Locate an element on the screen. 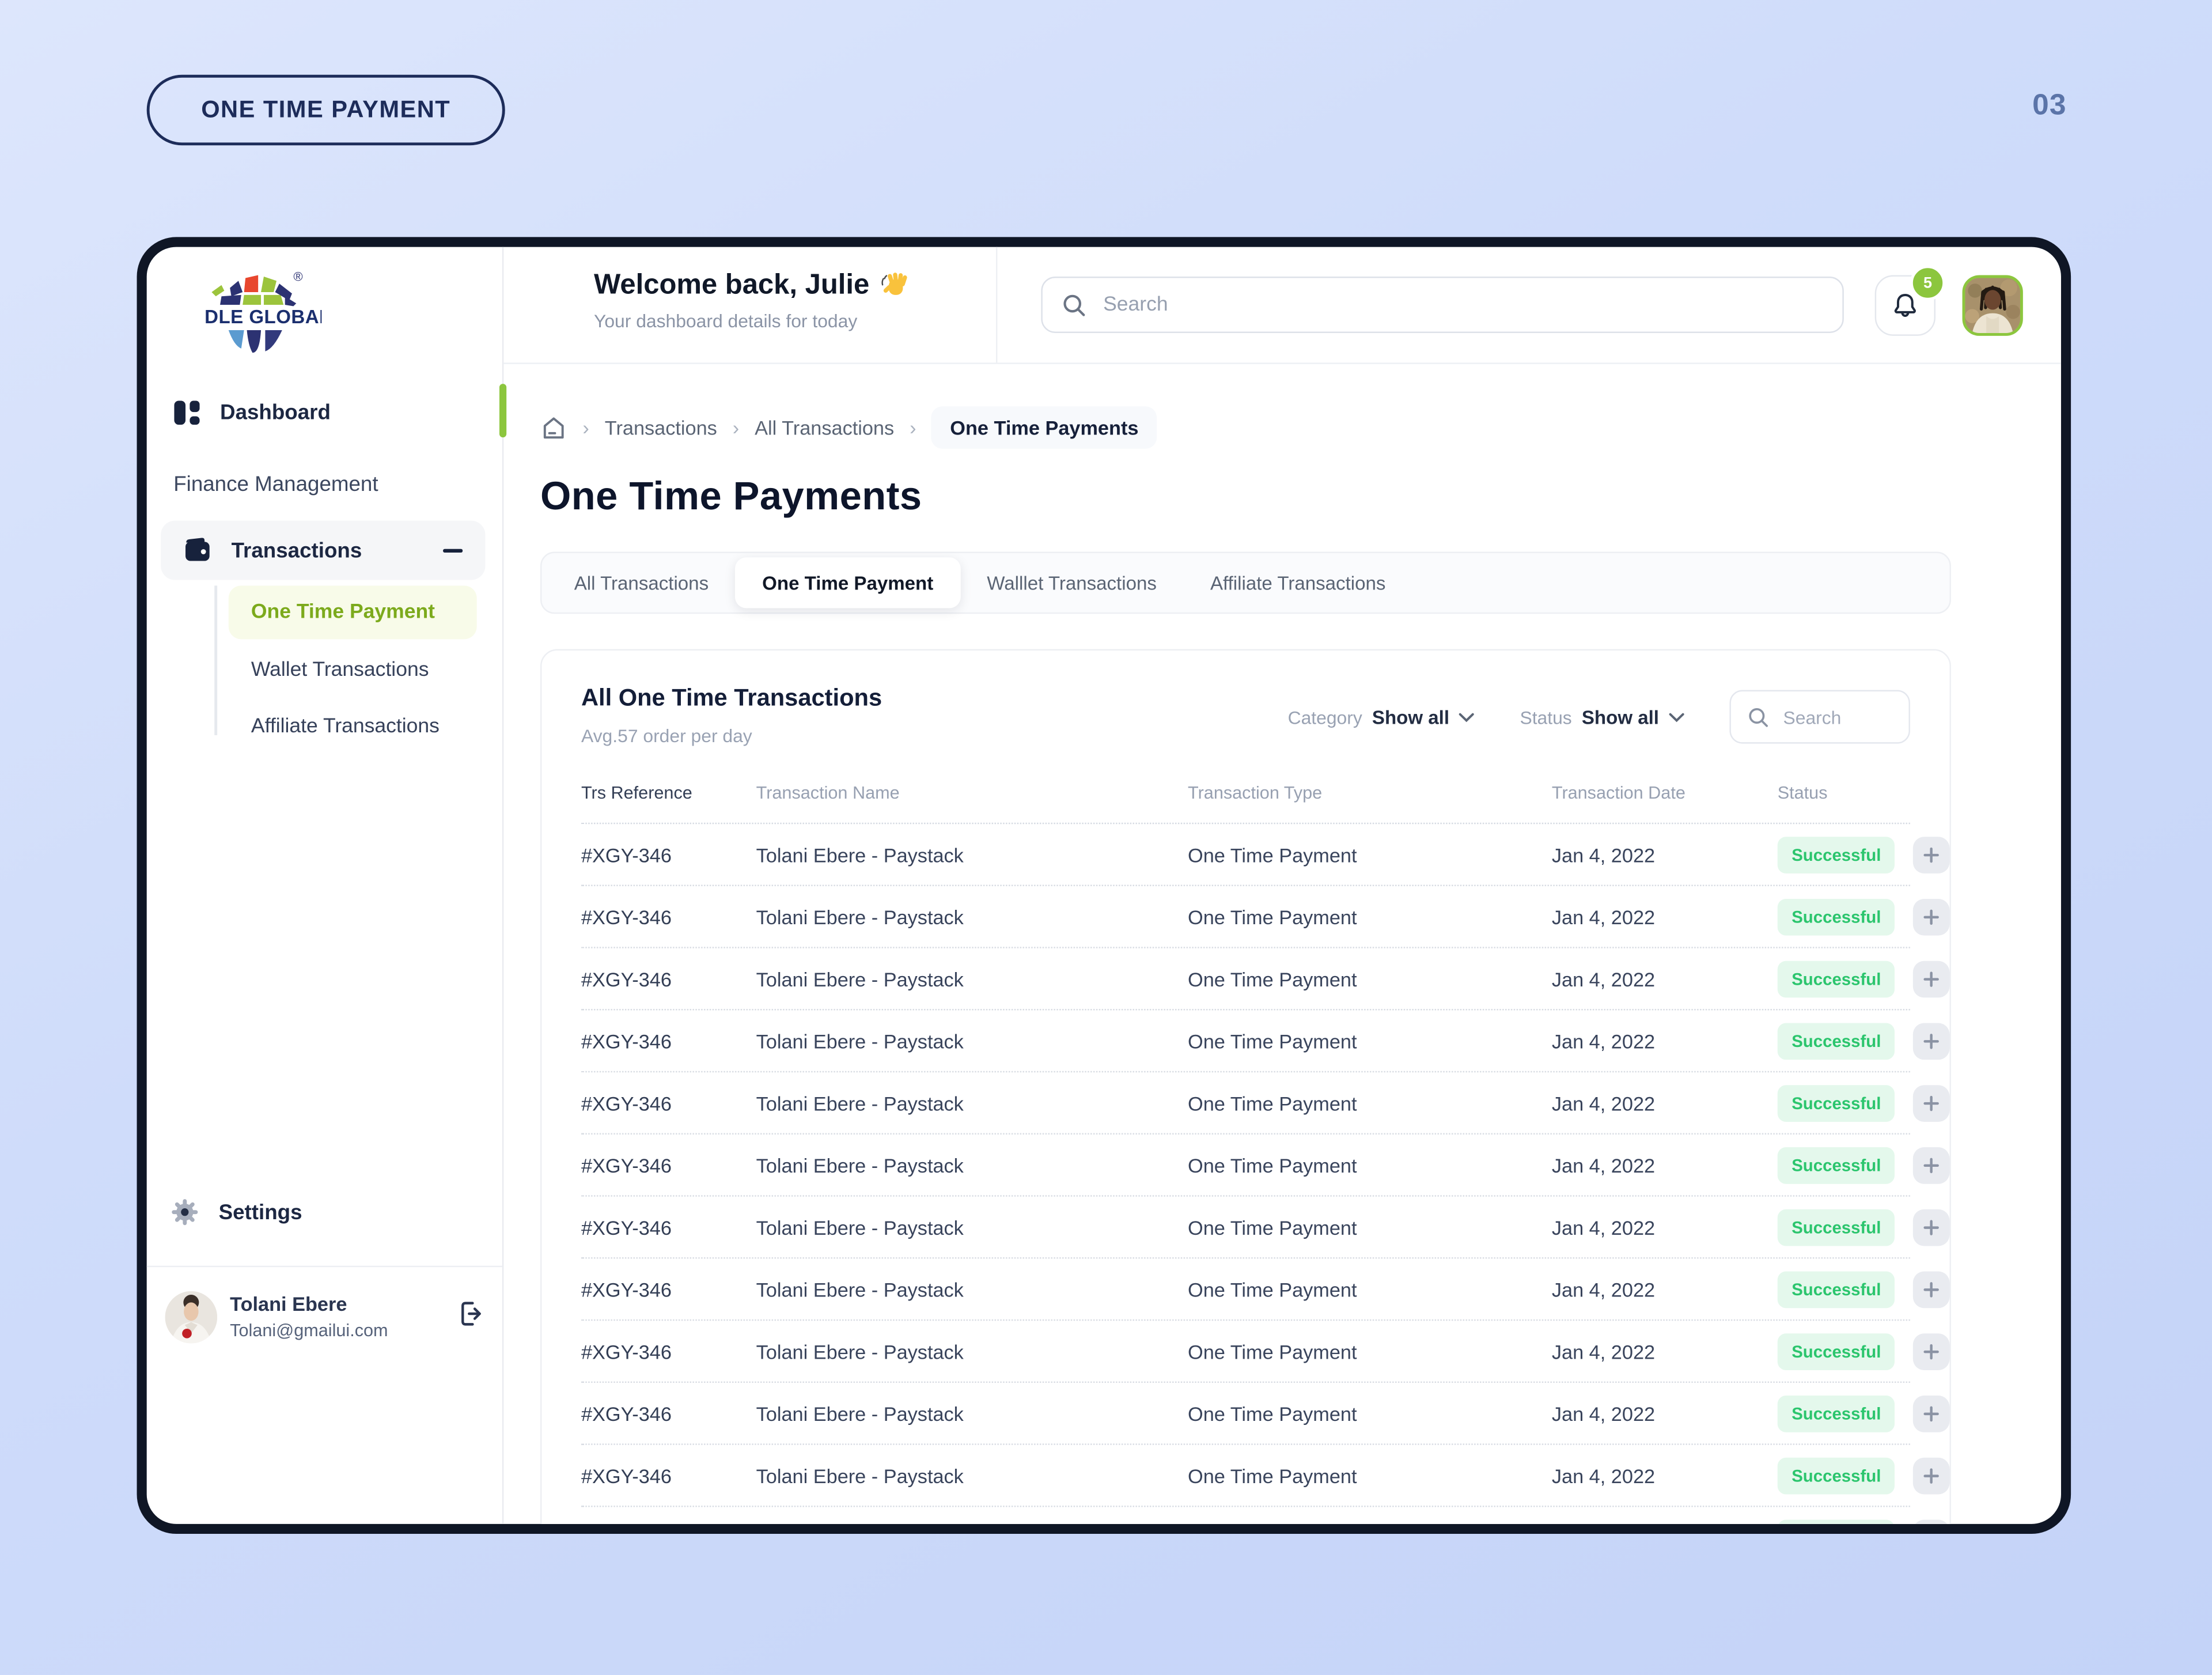  notifications-button: 5 is located at coordinates (1910, 300).